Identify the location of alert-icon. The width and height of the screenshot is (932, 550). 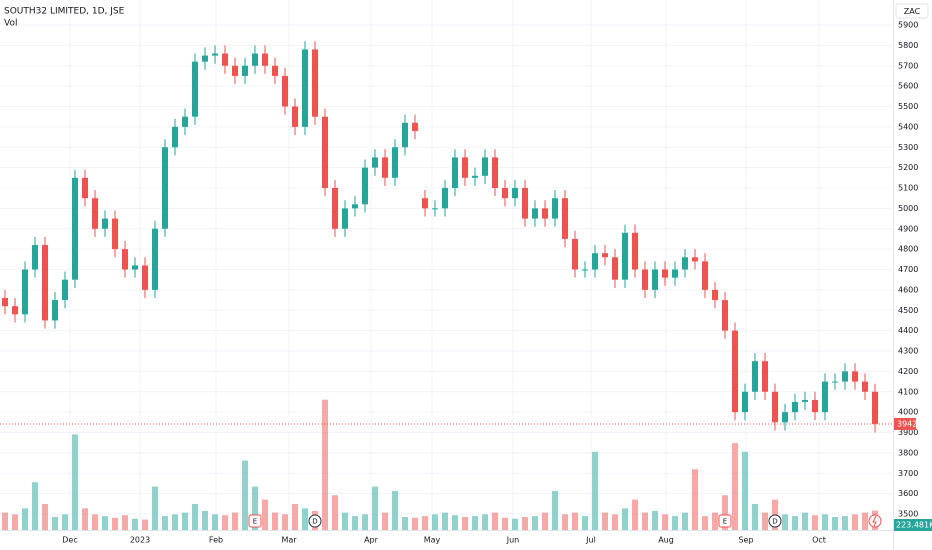
(875, 521).